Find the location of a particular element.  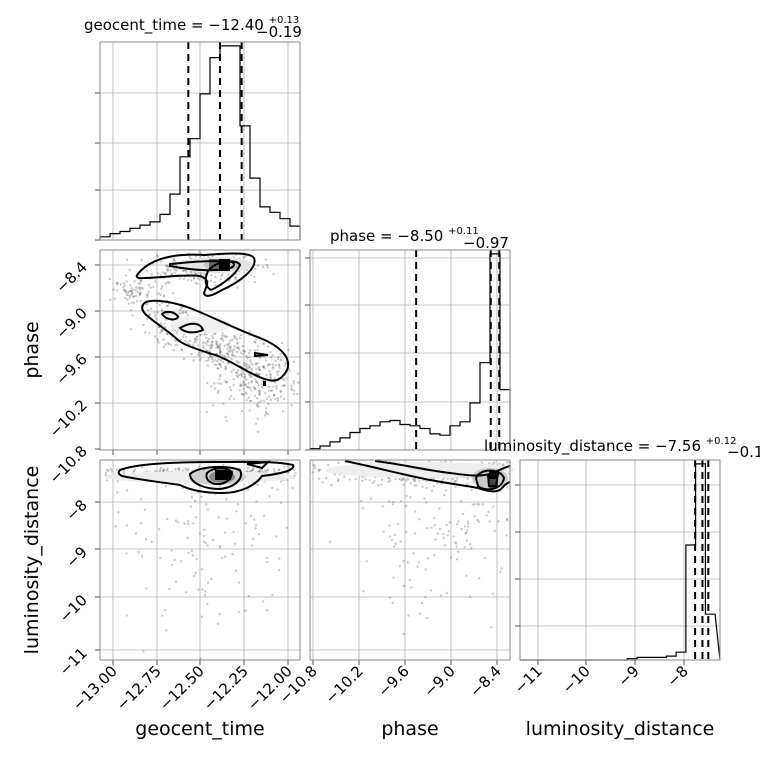

histogram-luminosity-distance is located at coordinates (620, 562).